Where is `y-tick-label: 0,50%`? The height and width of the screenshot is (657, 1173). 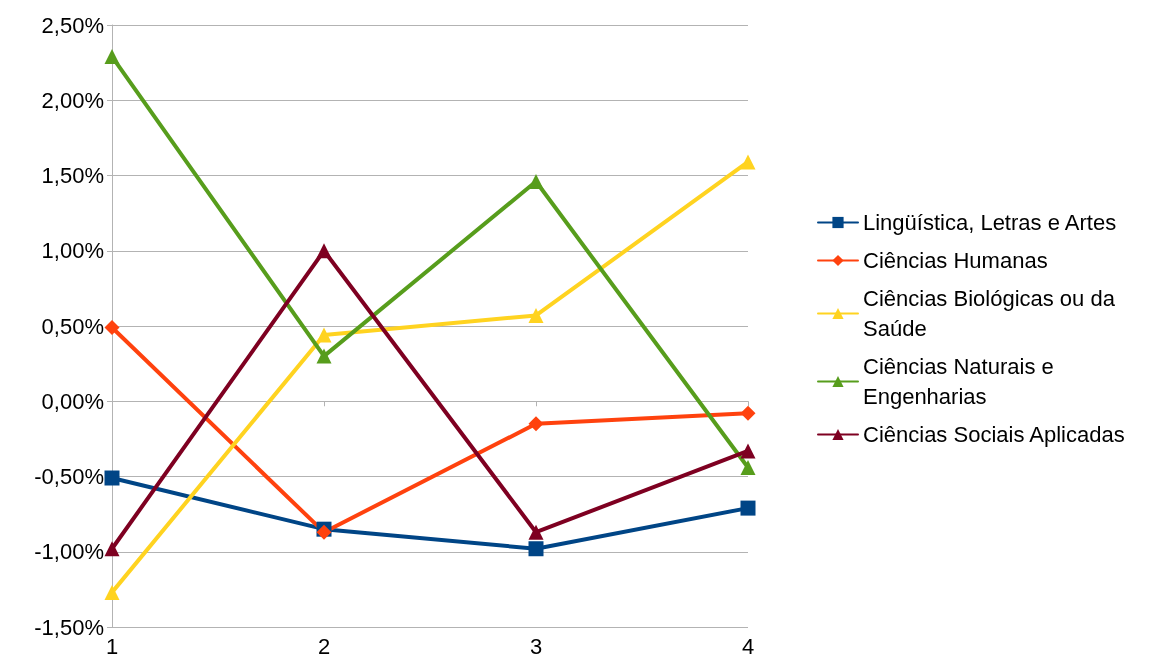 y-tick-label: 0,50% is located at coordinates (72, 326).